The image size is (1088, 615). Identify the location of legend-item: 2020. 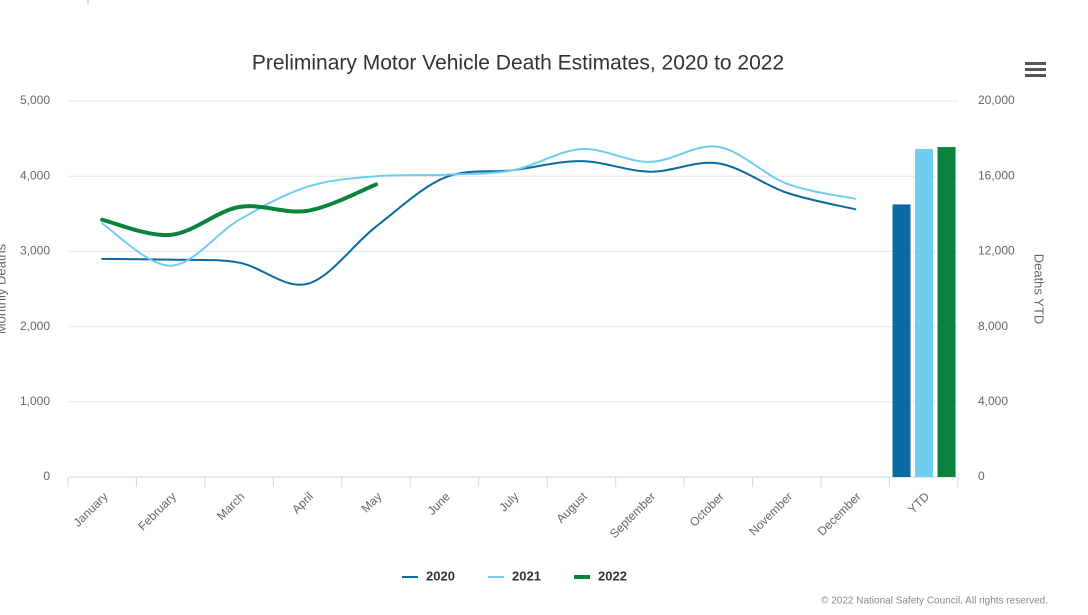
(428, 575).